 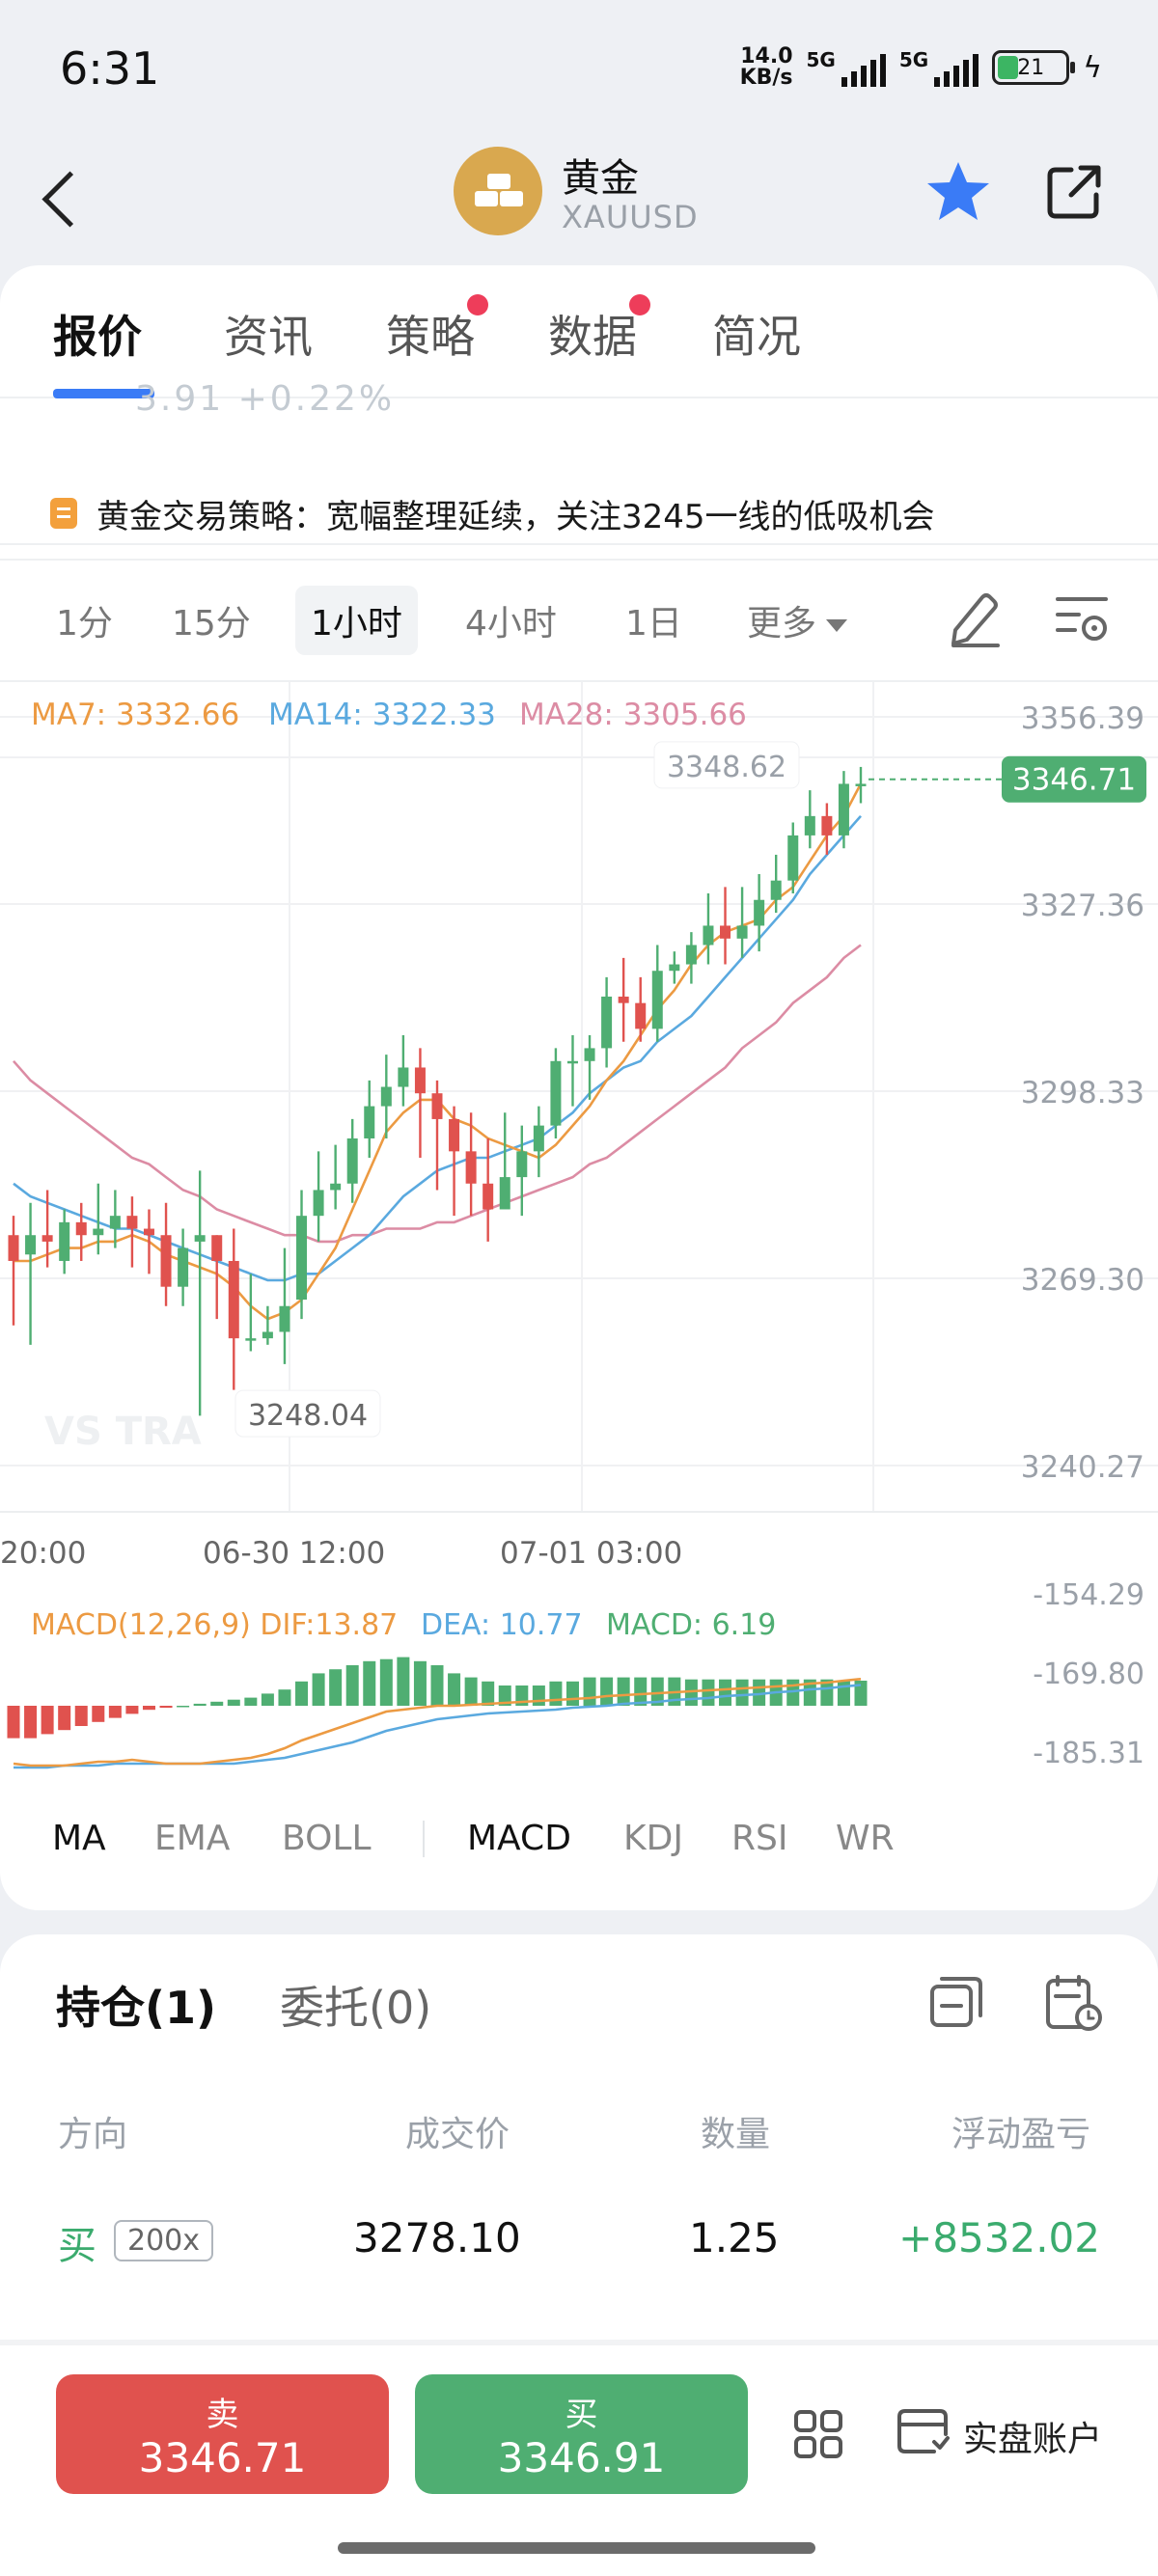 What do you see at coordinates (498, 191) in the screenshot?
I see `gold-bars-icon` at bounding box center [498, 191].